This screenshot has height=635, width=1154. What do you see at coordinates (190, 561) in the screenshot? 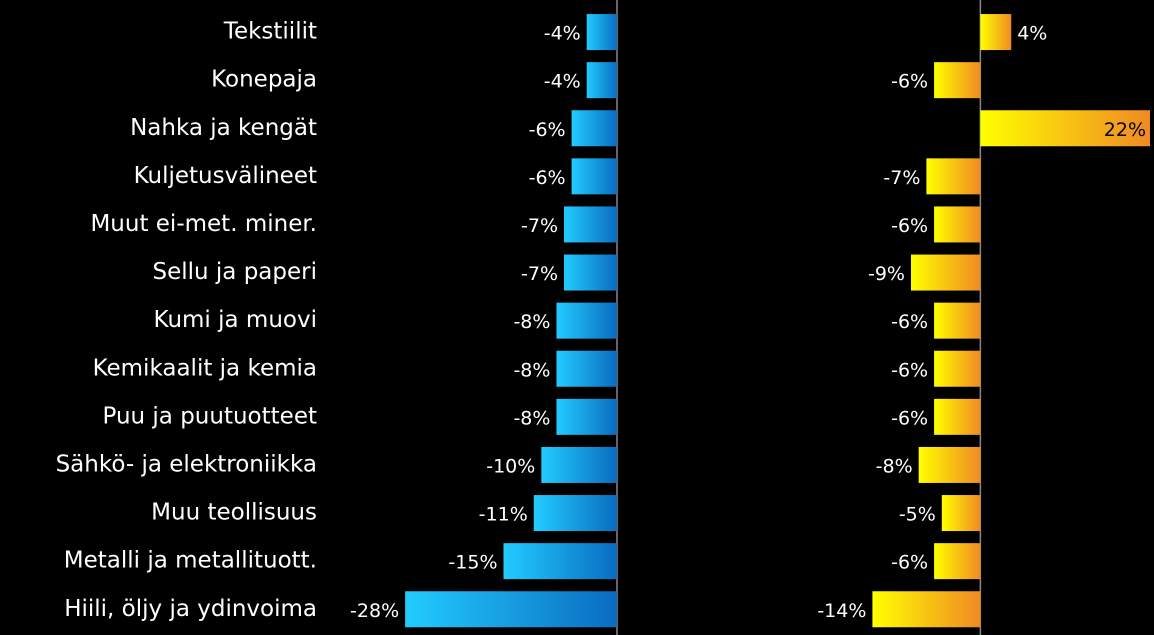
I see `category-label: Metalli ja metallituott.` at bounding box center [190, 561].